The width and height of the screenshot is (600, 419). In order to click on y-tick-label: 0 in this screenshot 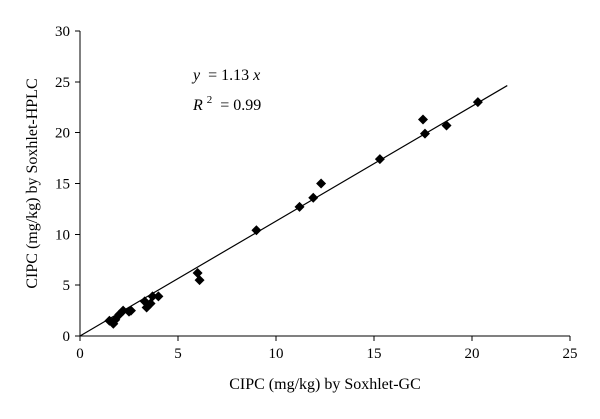, I will do `click(67, 337)`.